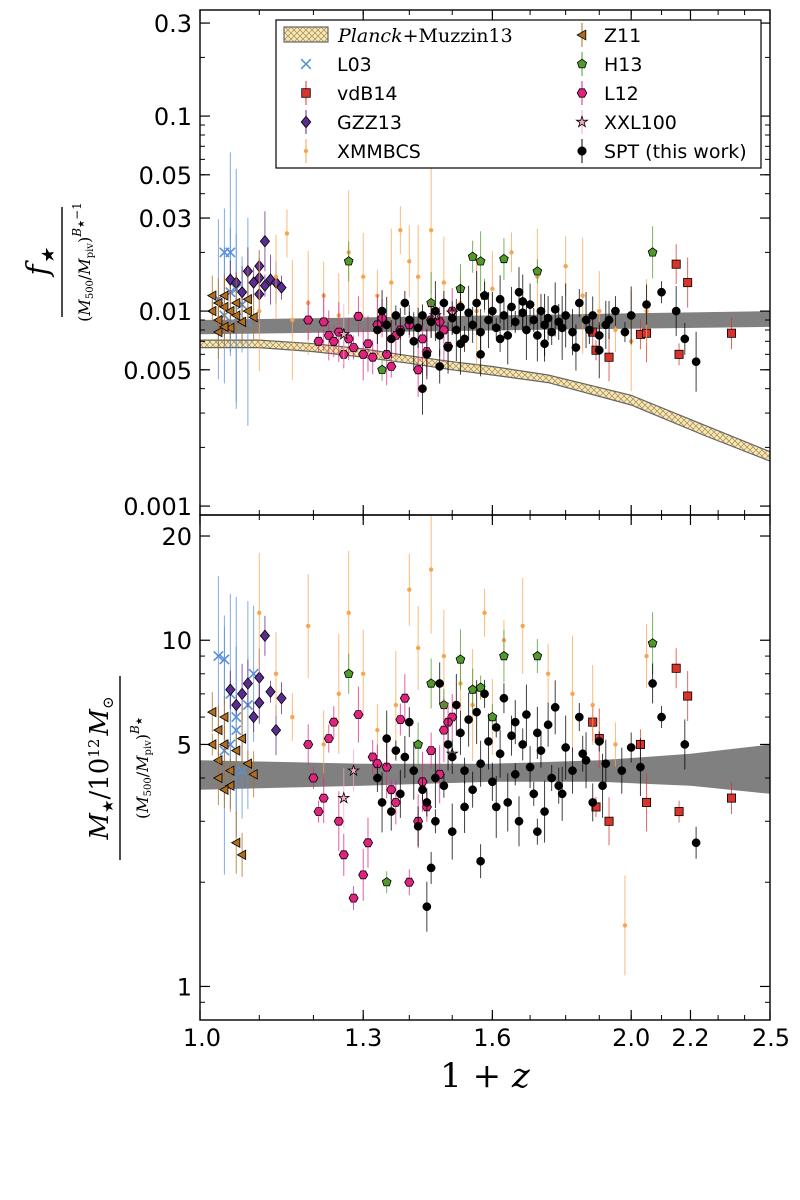 The image size is (800, 1200). I want to click on svg-text: M★/1012M⊙, so click(101, 768).